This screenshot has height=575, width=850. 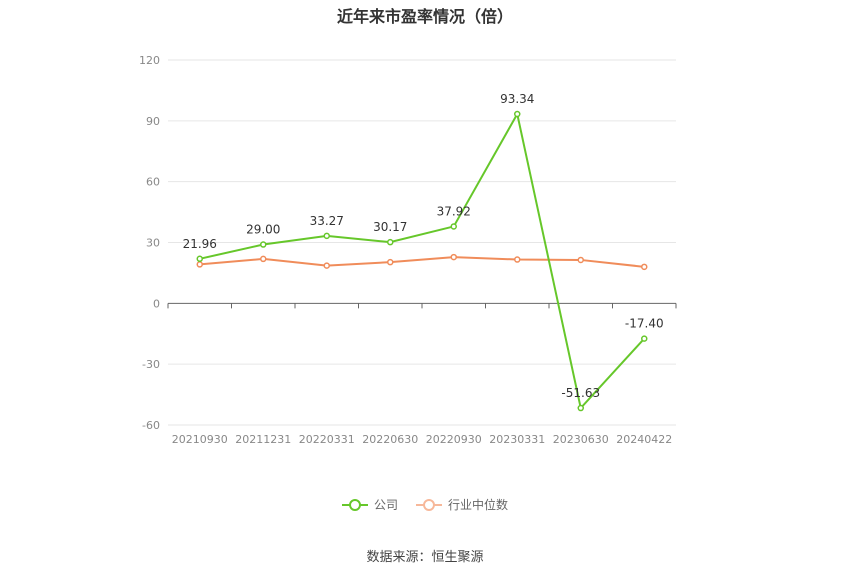 I want to click on x-tick-label: 20220630, so click(x=390, y=439).